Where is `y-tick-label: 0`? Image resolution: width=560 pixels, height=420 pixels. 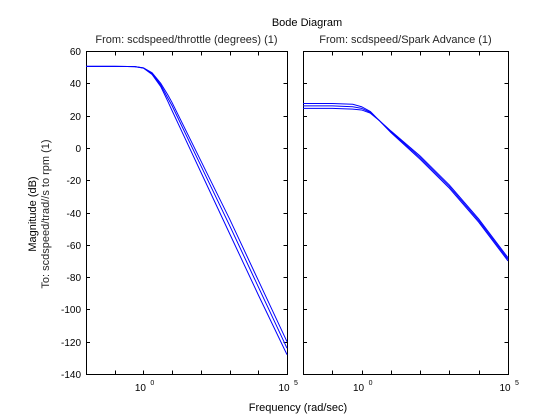 y-tick-label: 0 is located at coordinates (78, 149).